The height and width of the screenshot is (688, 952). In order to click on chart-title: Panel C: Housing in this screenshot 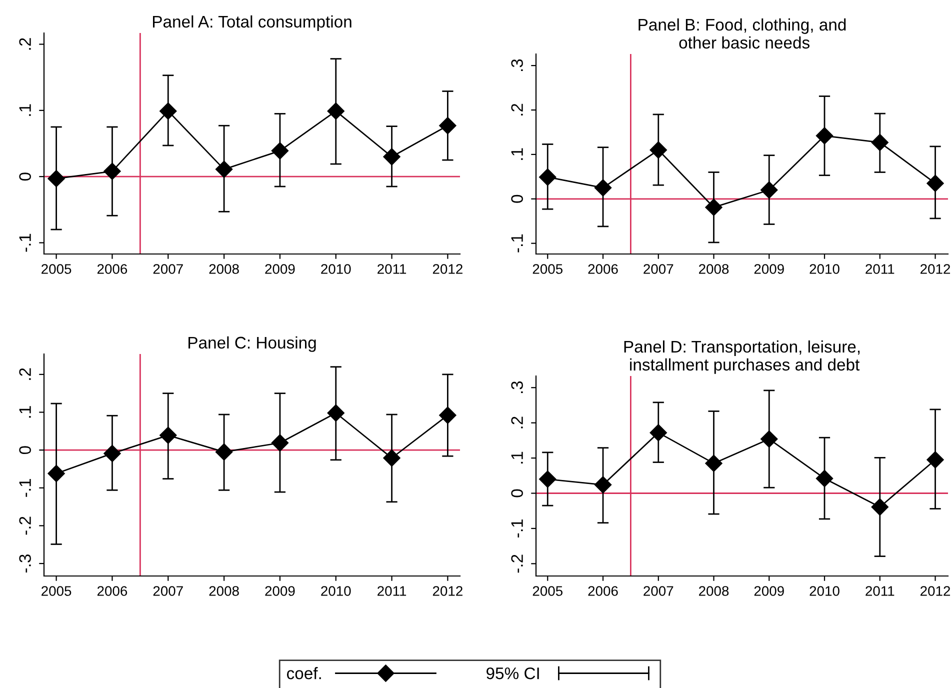, I will do `click(252, 344)`.